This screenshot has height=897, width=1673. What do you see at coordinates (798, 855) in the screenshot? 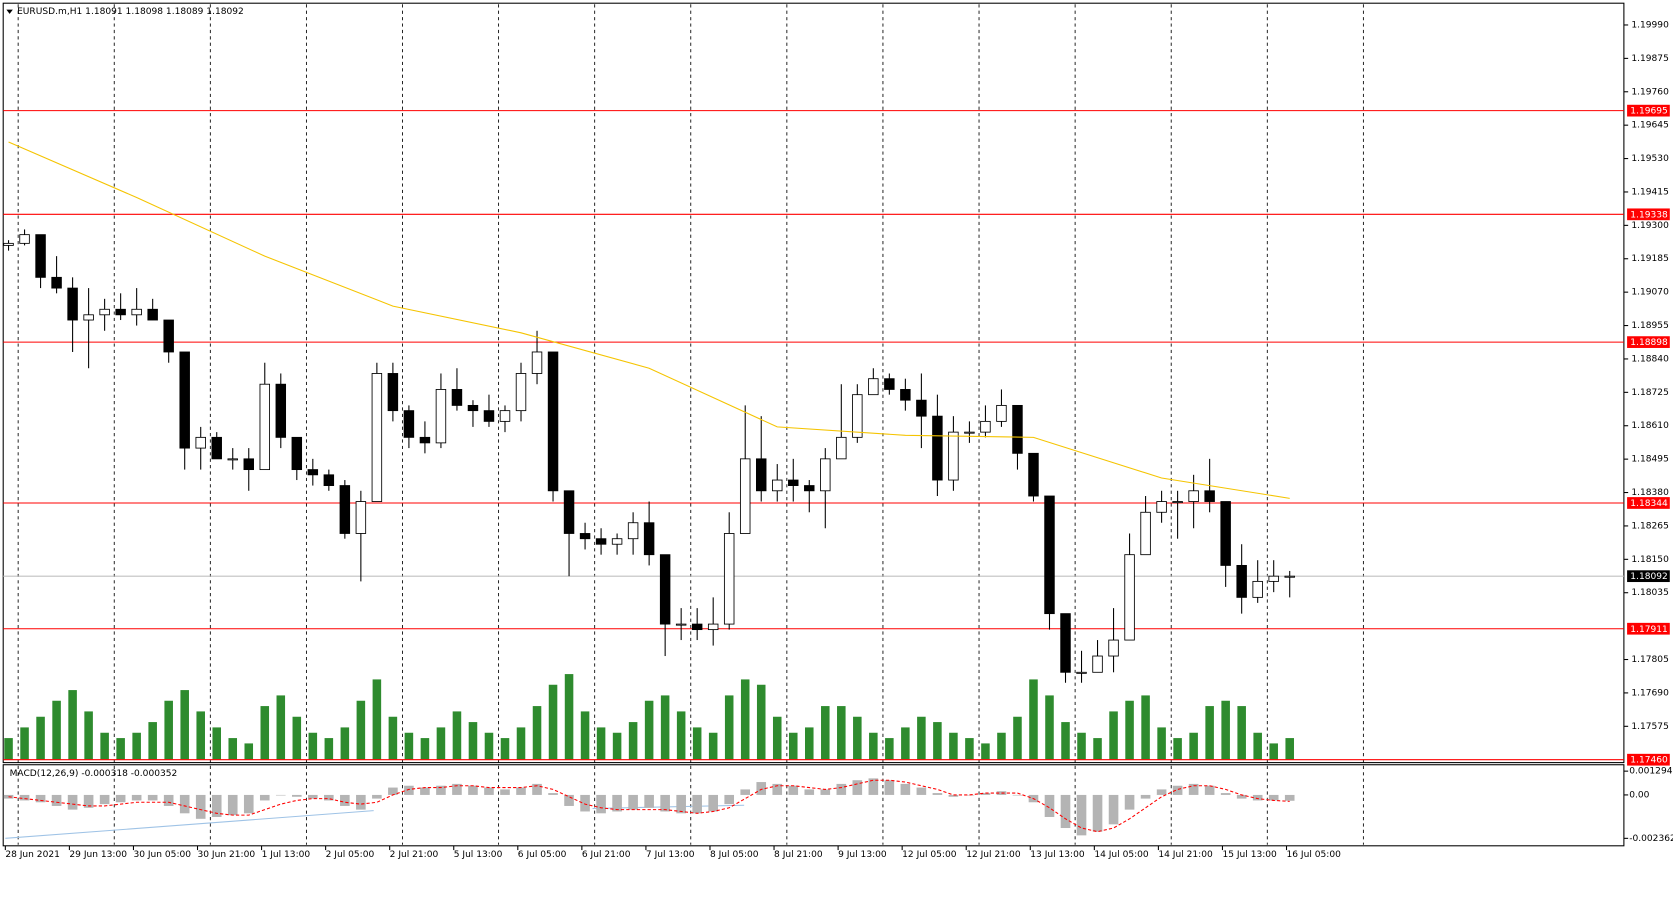
I see `x-tick-label: 8 Jul 21:00` at bounding box center [798, 855].